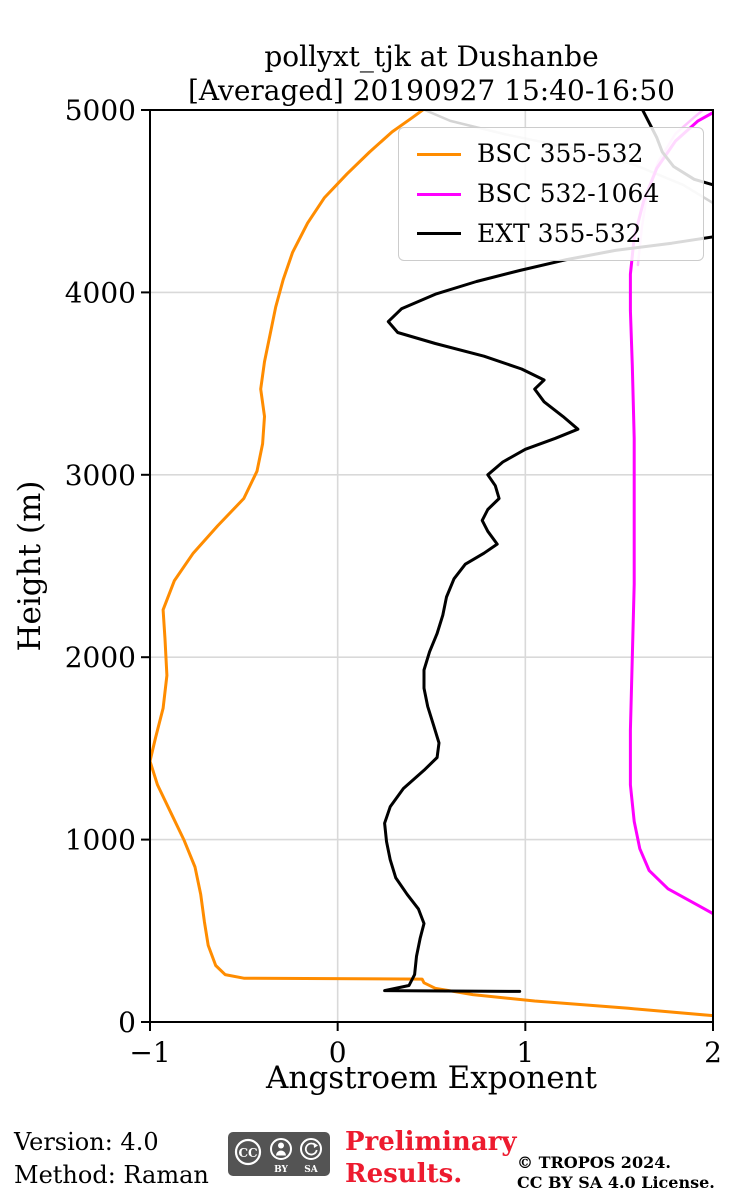 This screenshot has width=750, height=1200. Describe the element at coordinates (100, 292) in the screenshot. I see `y-tick-label: 4000` at that location.